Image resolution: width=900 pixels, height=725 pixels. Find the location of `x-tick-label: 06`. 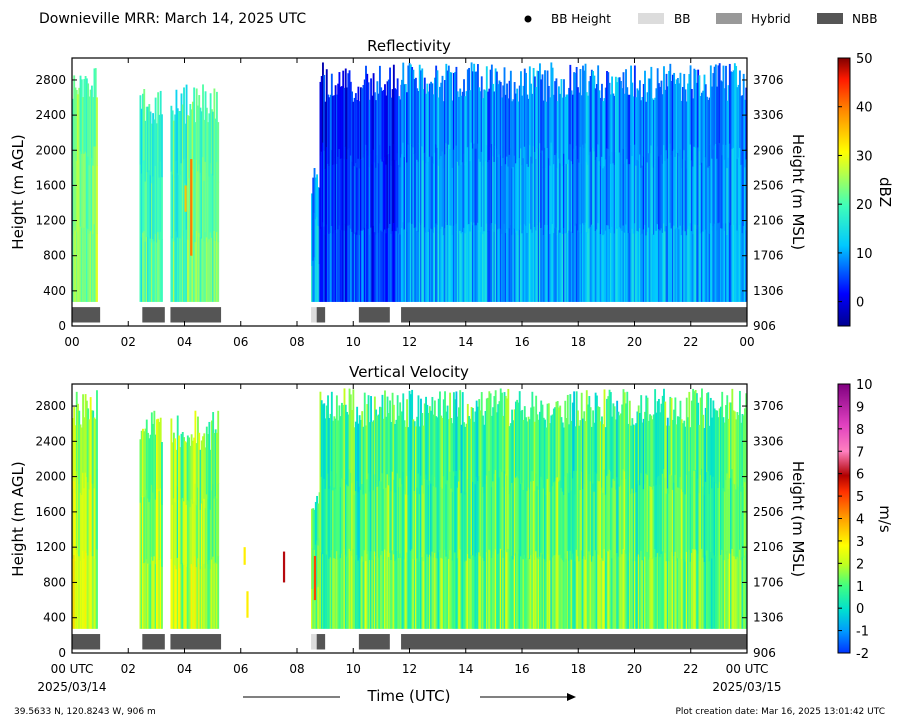

x-tick-label: 06 is located at coordinates (240, 669).